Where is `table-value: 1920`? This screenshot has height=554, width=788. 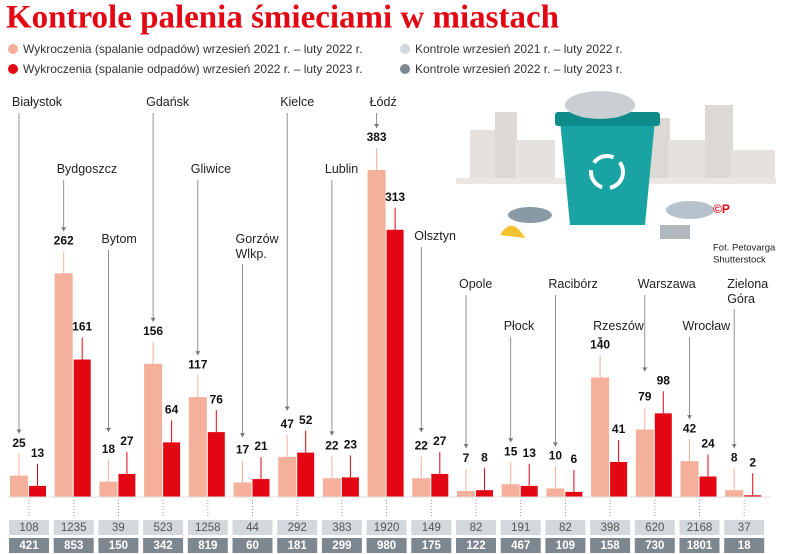 table-value: 1920 is located at coordinates (387, 528).